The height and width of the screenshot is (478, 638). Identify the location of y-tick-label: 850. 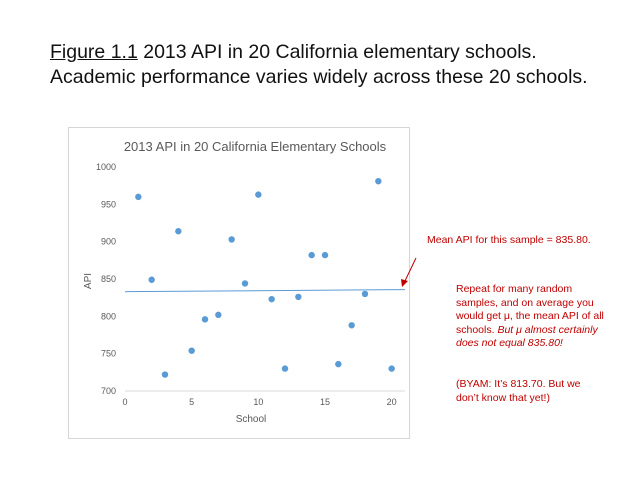
(108, 279).